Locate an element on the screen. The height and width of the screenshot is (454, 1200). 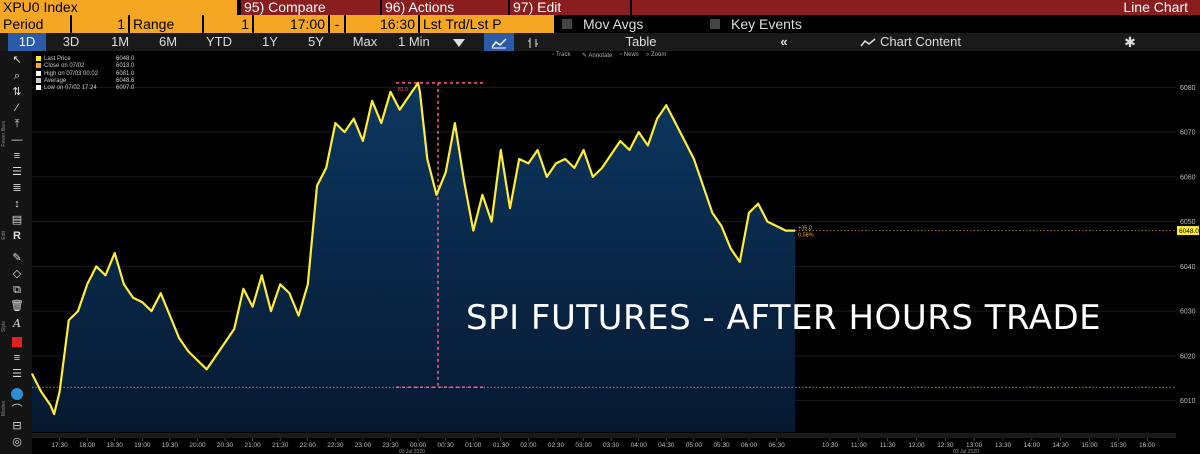
x-tick-label: 04:30 is located at coordinates (666, 445).